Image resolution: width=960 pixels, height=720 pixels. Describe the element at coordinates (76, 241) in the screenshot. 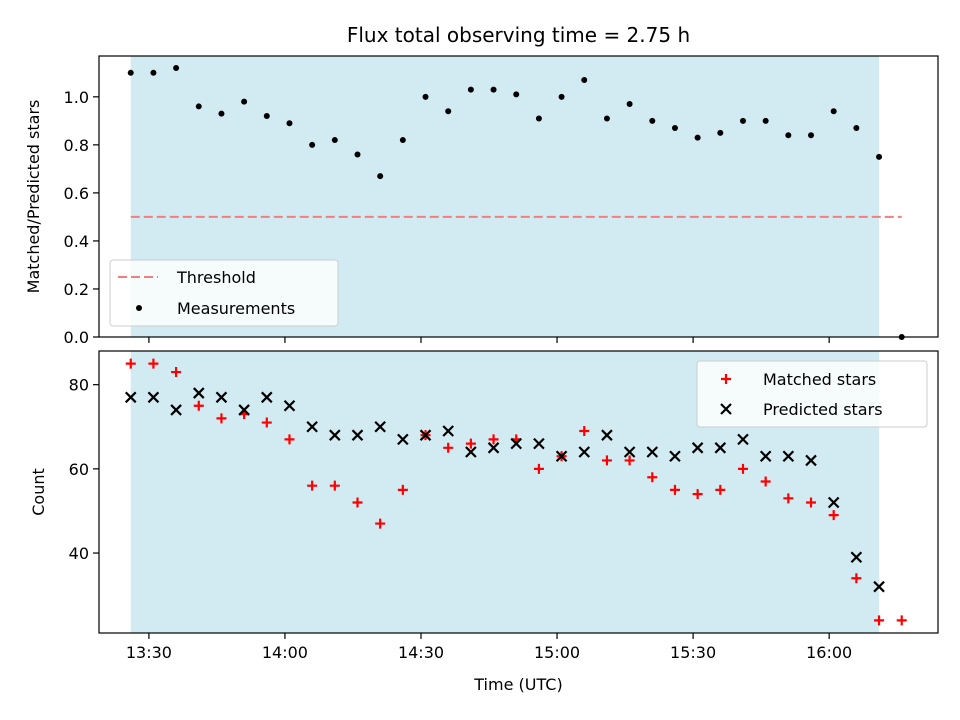

I see `y-tick-label: 0.4` at that location.